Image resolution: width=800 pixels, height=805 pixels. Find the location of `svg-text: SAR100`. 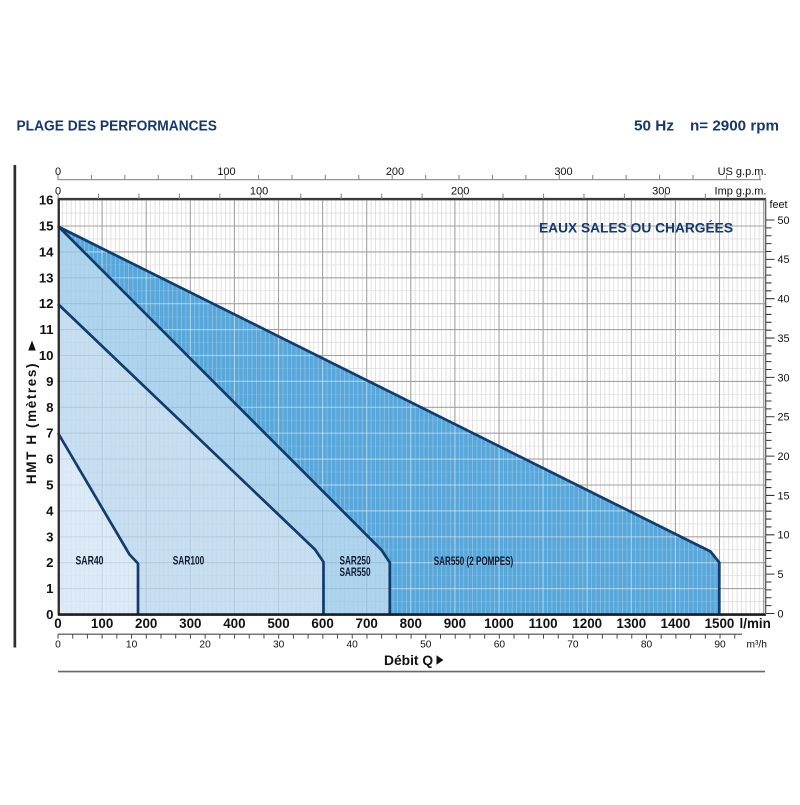

svg-text: SAR100 is located at coordinates (189, 561).